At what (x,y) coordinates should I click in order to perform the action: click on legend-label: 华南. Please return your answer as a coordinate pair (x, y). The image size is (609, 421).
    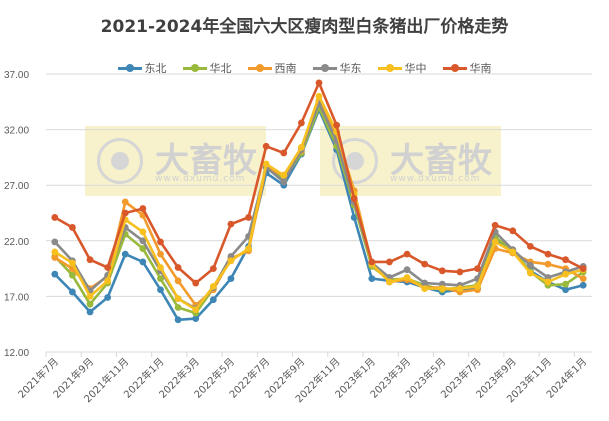
    Looking at the image, I should click on (480, 68).